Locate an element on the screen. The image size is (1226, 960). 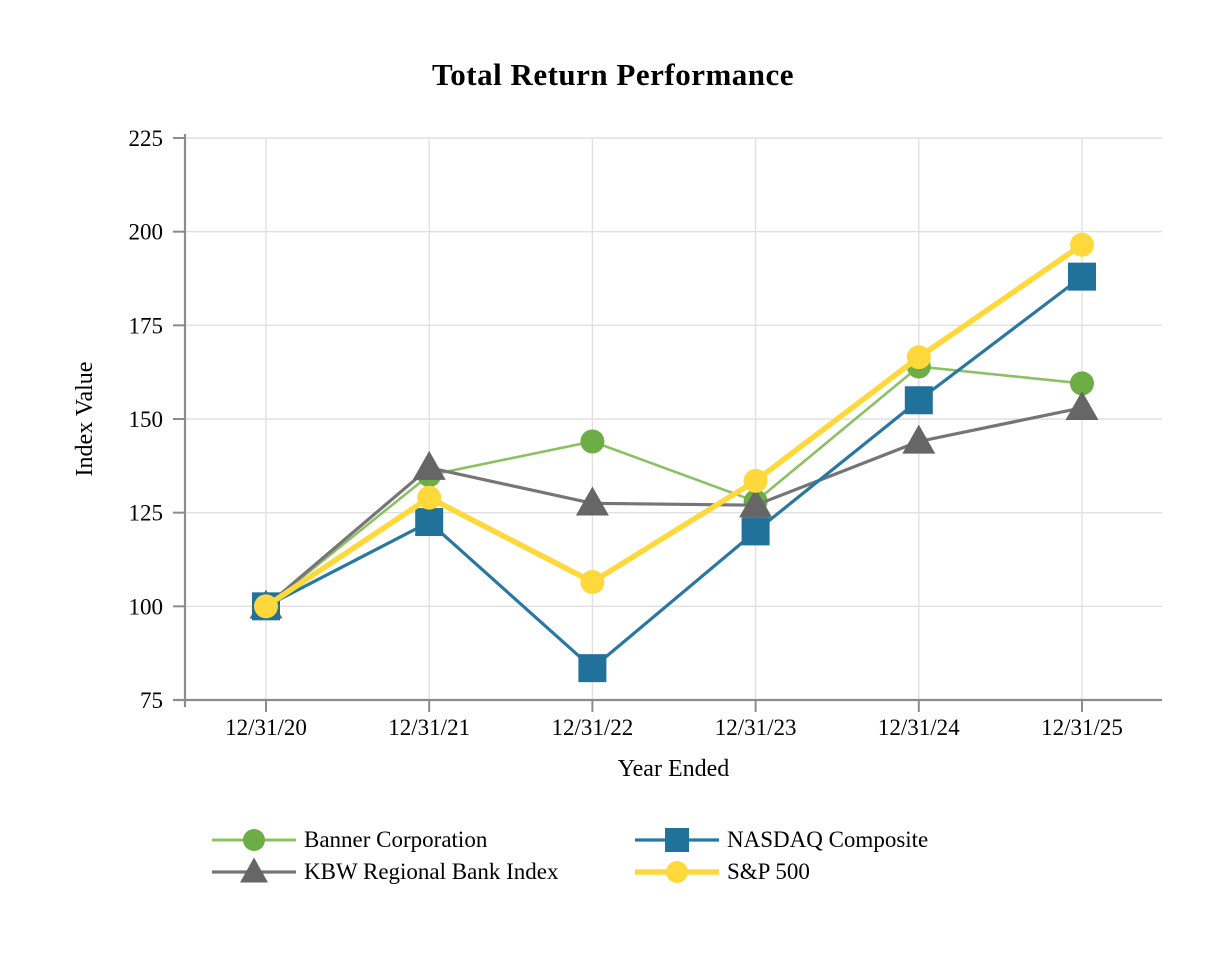
legend-entry-sp-500: S&P 500 is located at coordinates (721, 872).